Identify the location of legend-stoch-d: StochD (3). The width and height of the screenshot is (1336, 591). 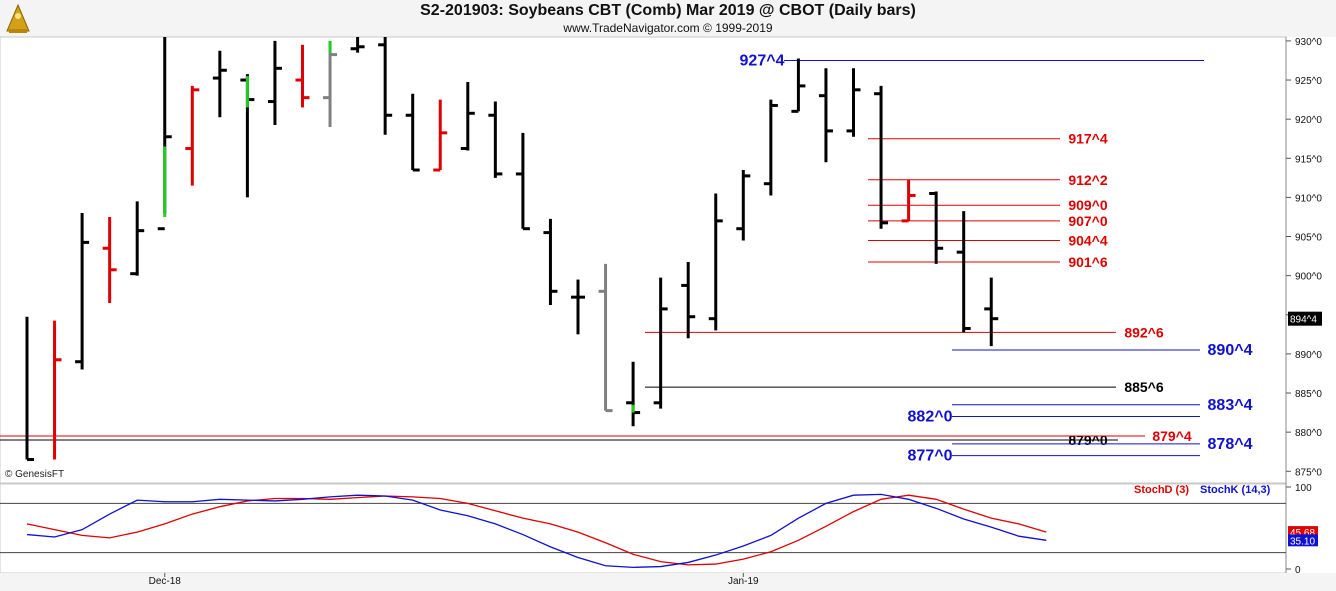
(1161, 490).